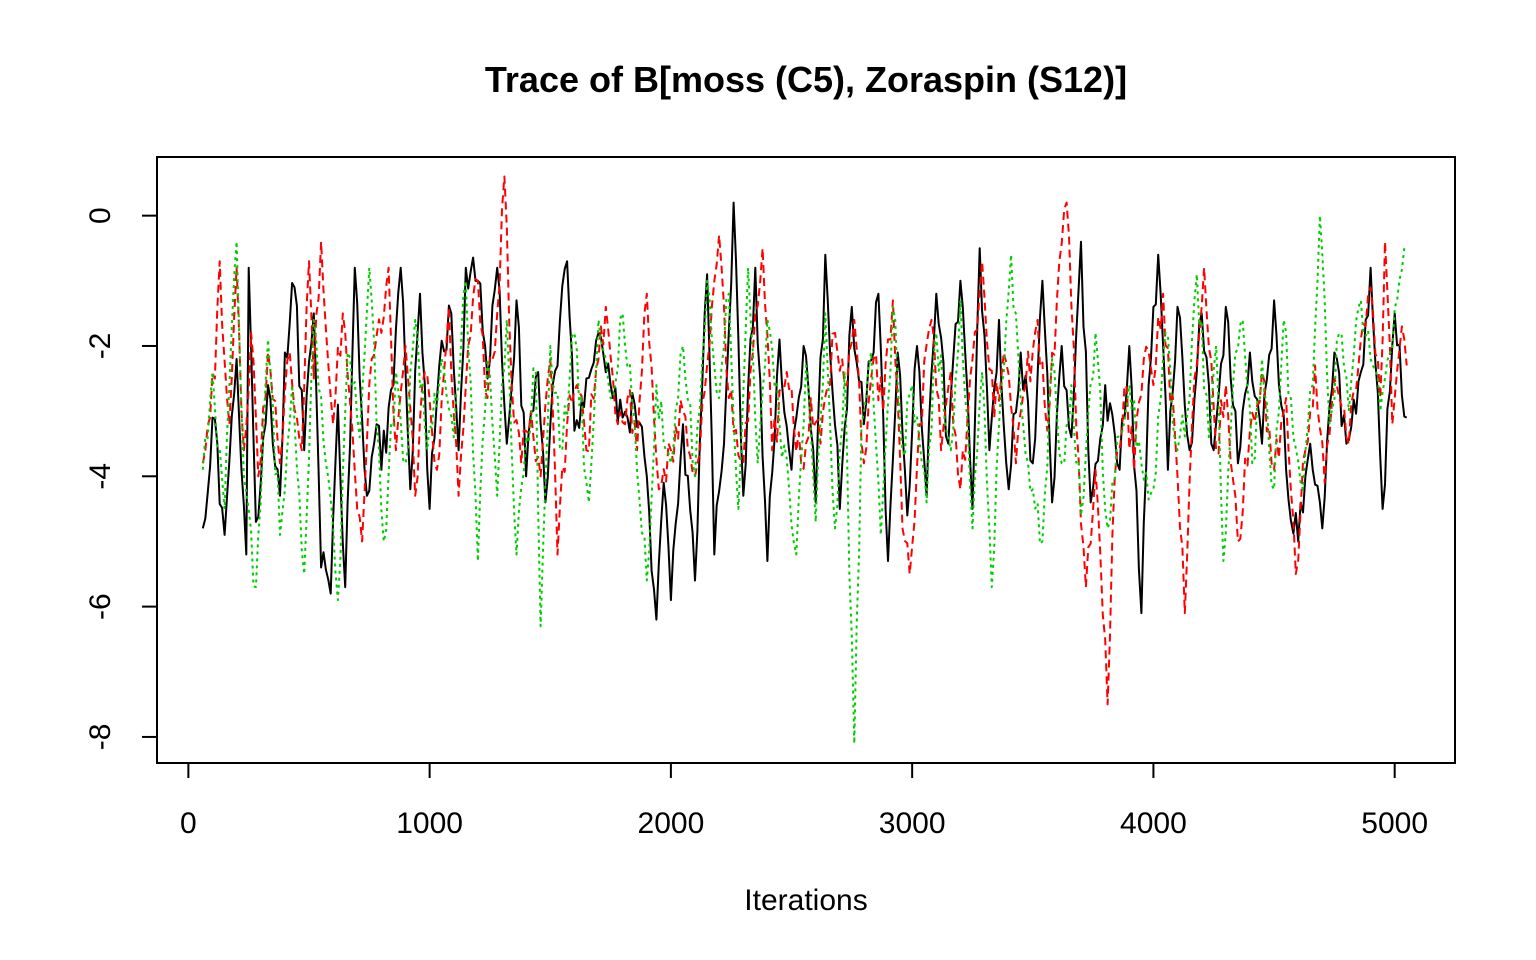  I want to click on y-tick-label: -6, so click(100, 606).